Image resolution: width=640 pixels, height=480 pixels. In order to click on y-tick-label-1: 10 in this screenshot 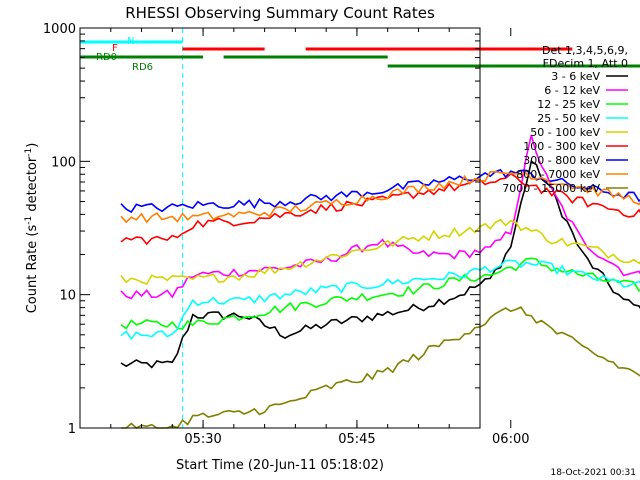, I will do `click(67, 296)`.